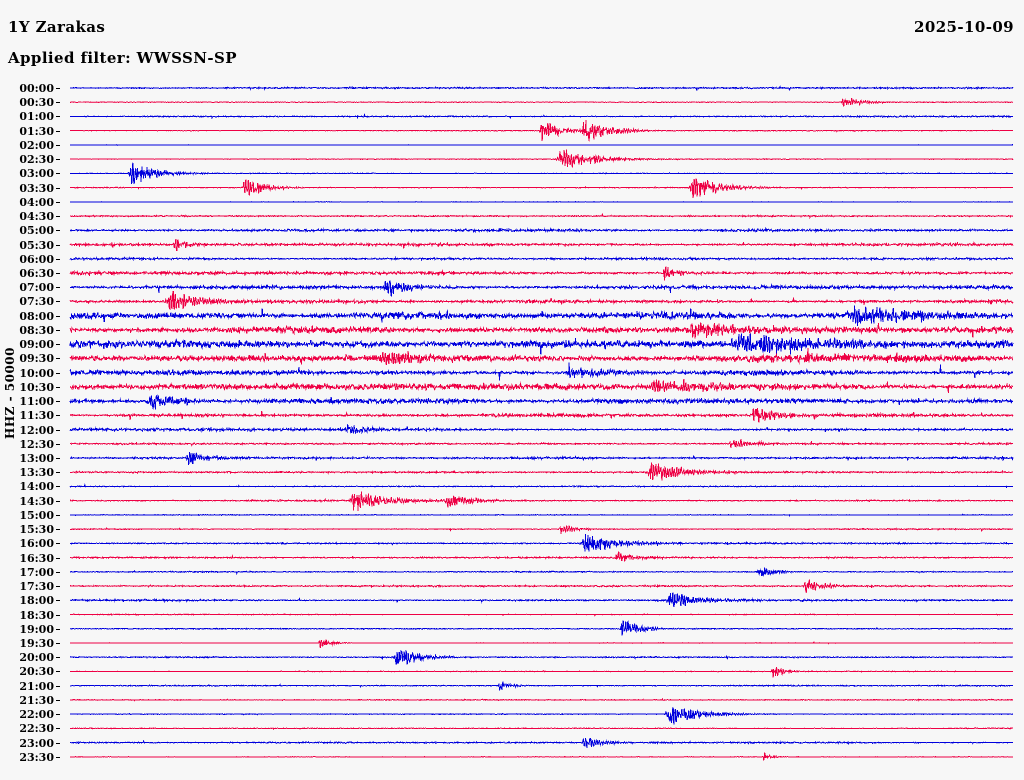 Image resolution: width=1024 pixels, height=780 pixels. I want to click on time-tick-label: 13:00, so click(36, 458).